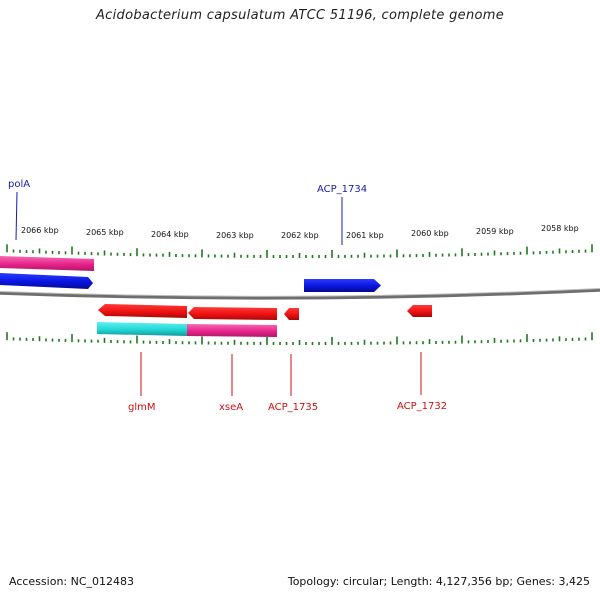  I want to click on tick-label: 2066 kbp, so click(40, 230).